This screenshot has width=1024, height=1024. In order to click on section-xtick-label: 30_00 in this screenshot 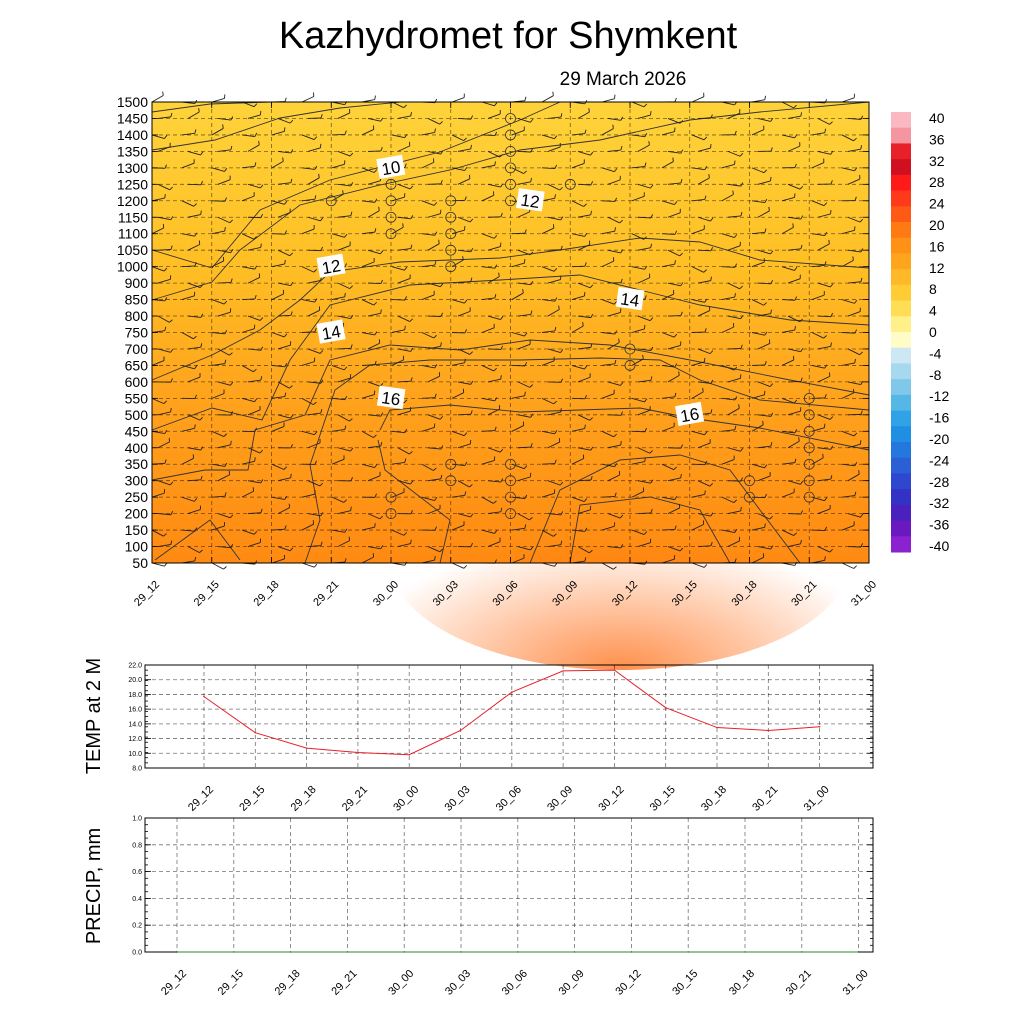, I will do `click(386, 594)`.